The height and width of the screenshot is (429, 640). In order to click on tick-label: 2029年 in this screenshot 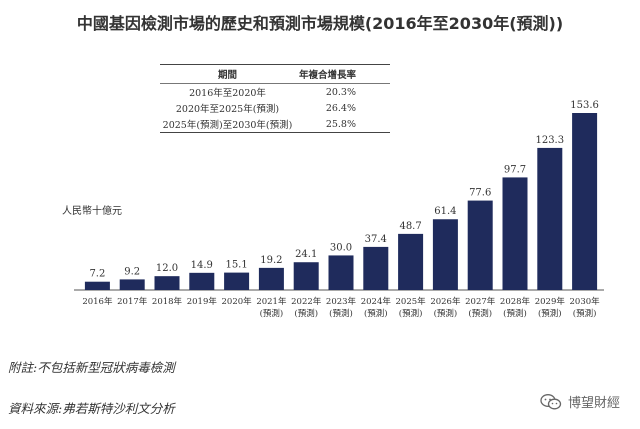, I will do `click(550, 301)`.